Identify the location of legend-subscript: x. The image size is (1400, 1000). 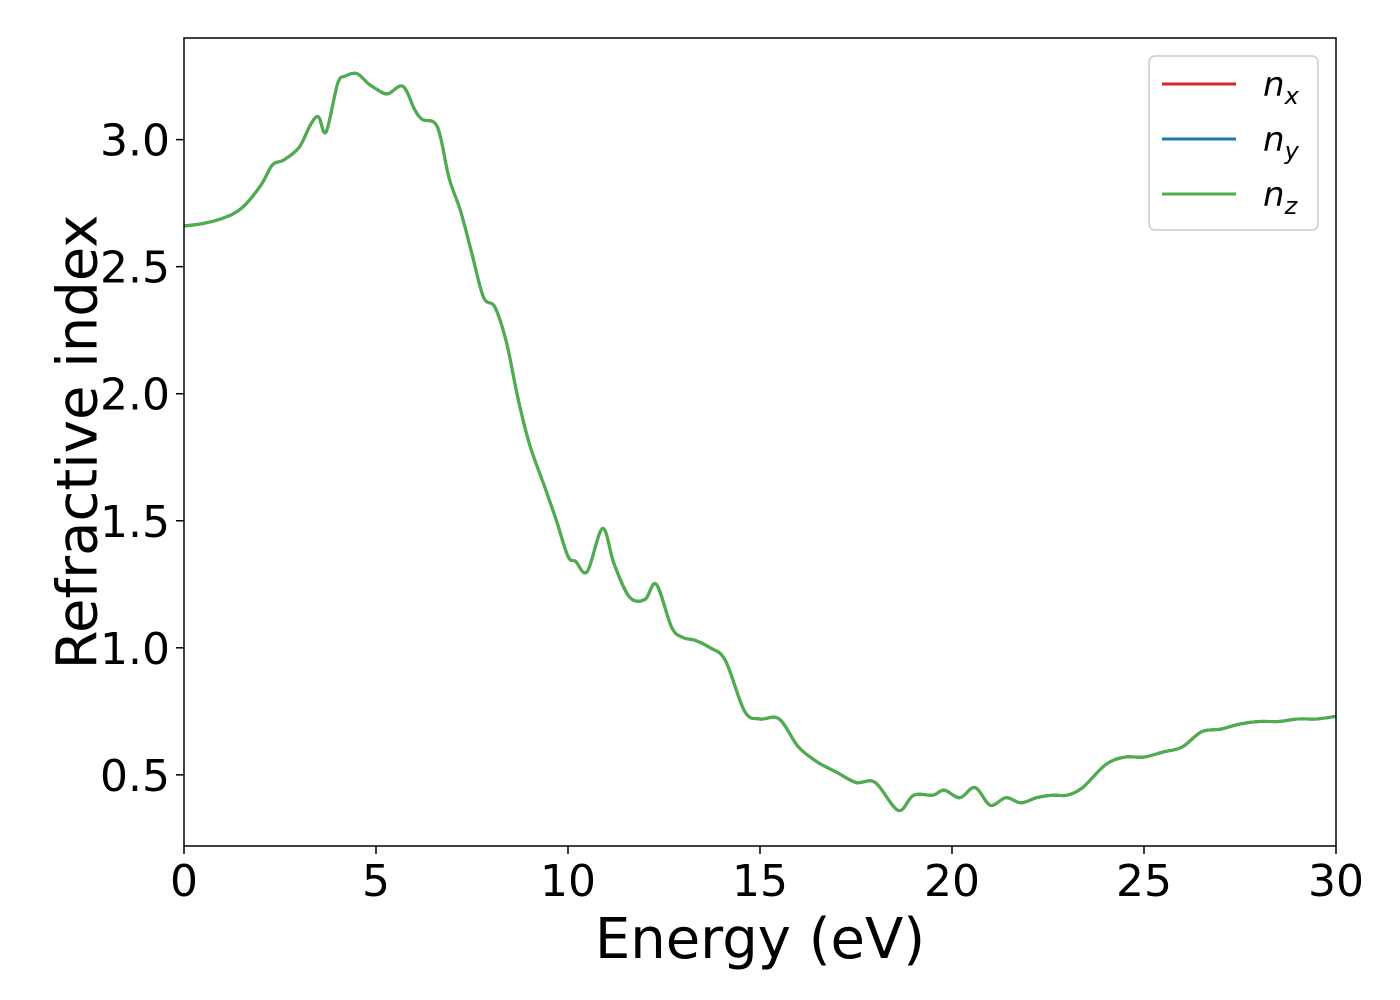
(1292, 96).